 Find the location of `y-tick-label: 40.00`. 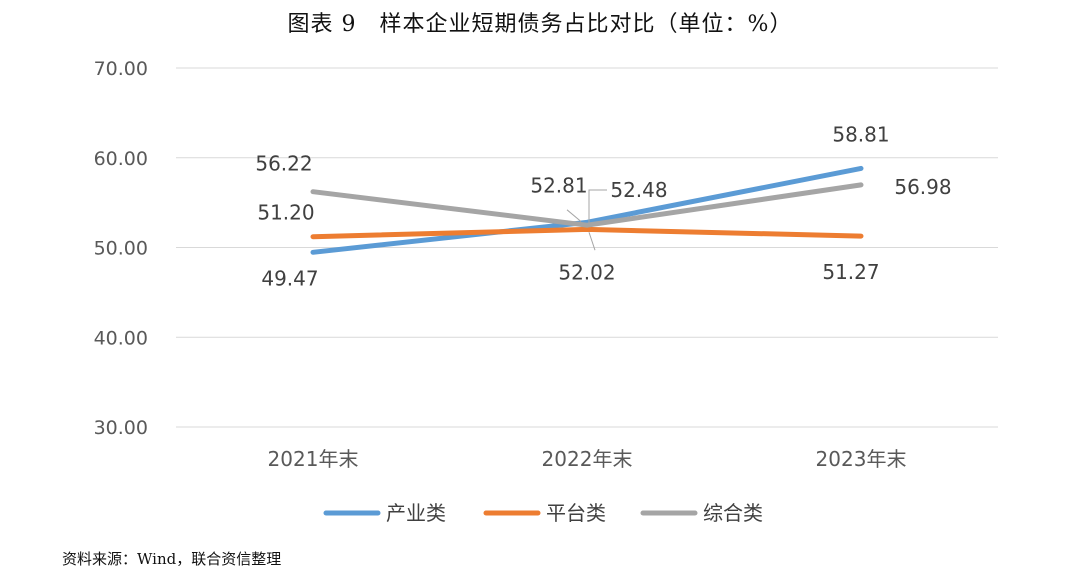

y-tick-label: 40.00 is located at coordinates (121, 338).